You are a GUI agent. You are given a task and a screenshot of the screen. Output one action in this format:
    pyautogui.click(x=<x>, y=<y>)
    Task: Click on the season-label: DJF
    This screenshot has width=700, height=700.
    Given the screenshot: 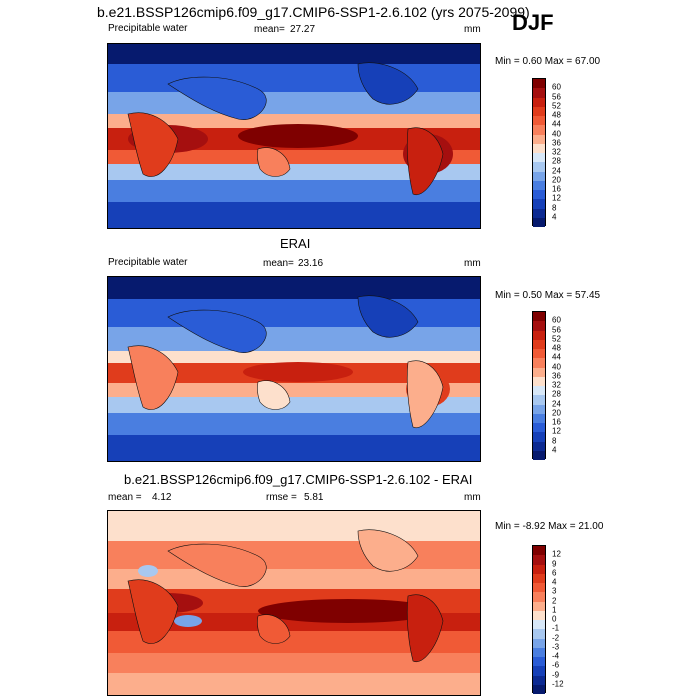 What is the action you would take?
    pyautogui.click(x=533, y=22)
    